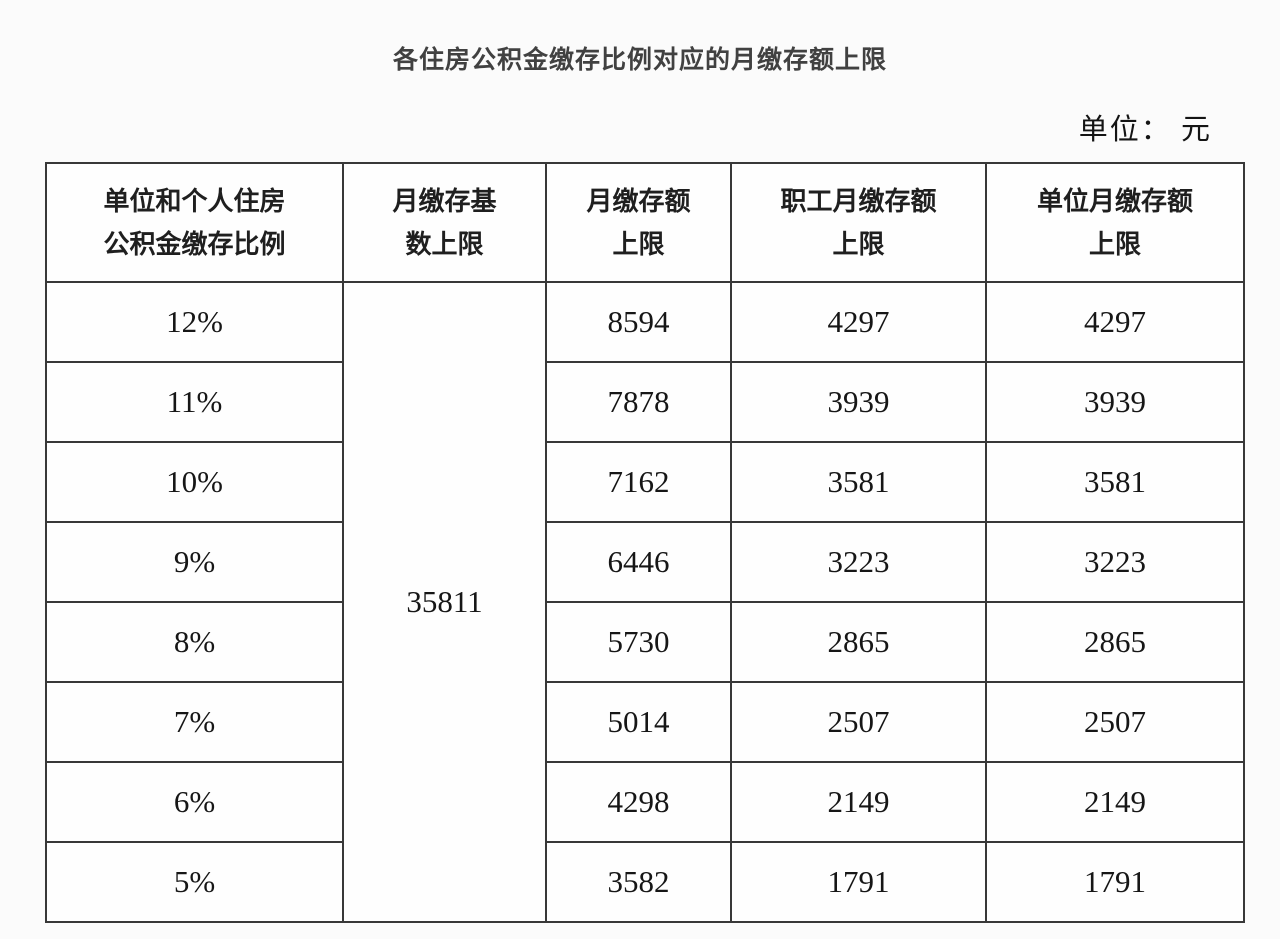  I want to click on cell-employer-monthly-limit: 1791, so click(1115, 882).